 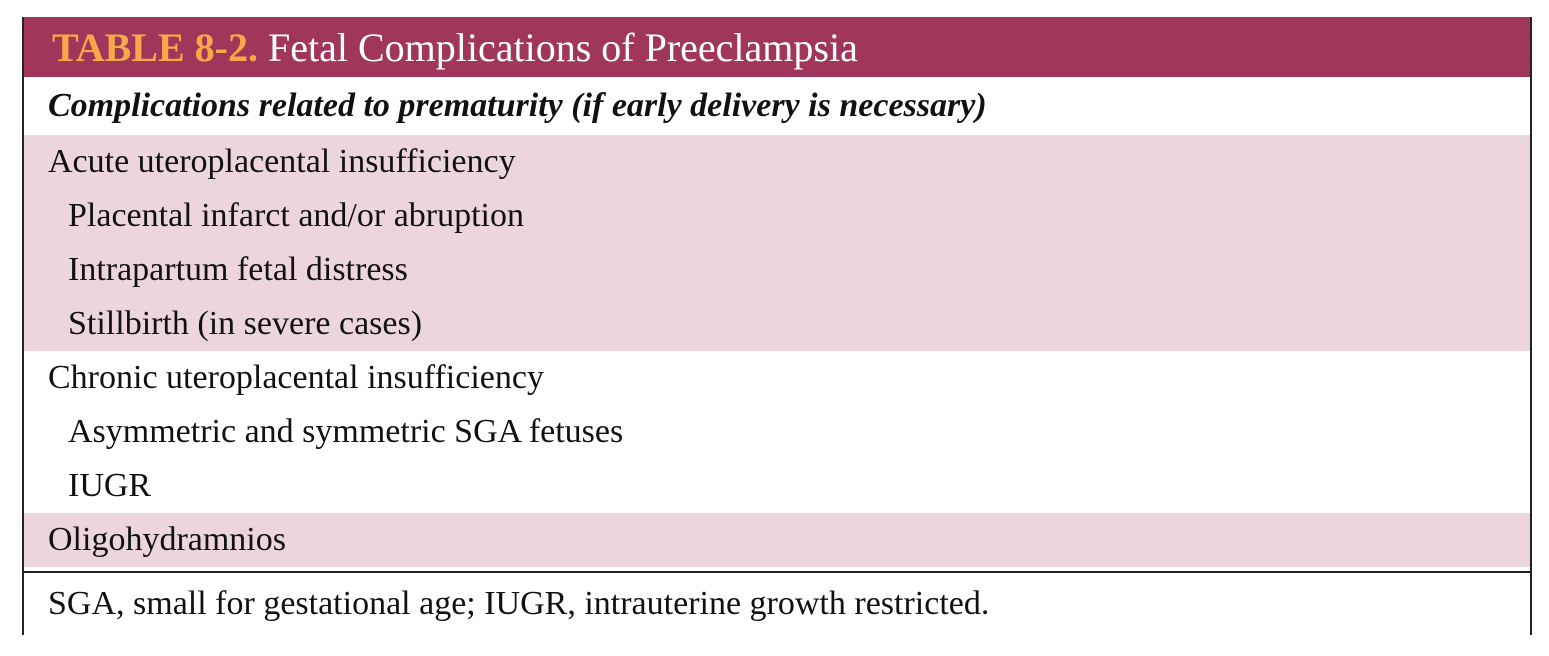 I want to click on group-heading: Oligohydramnios, so click(x=167, y=539).